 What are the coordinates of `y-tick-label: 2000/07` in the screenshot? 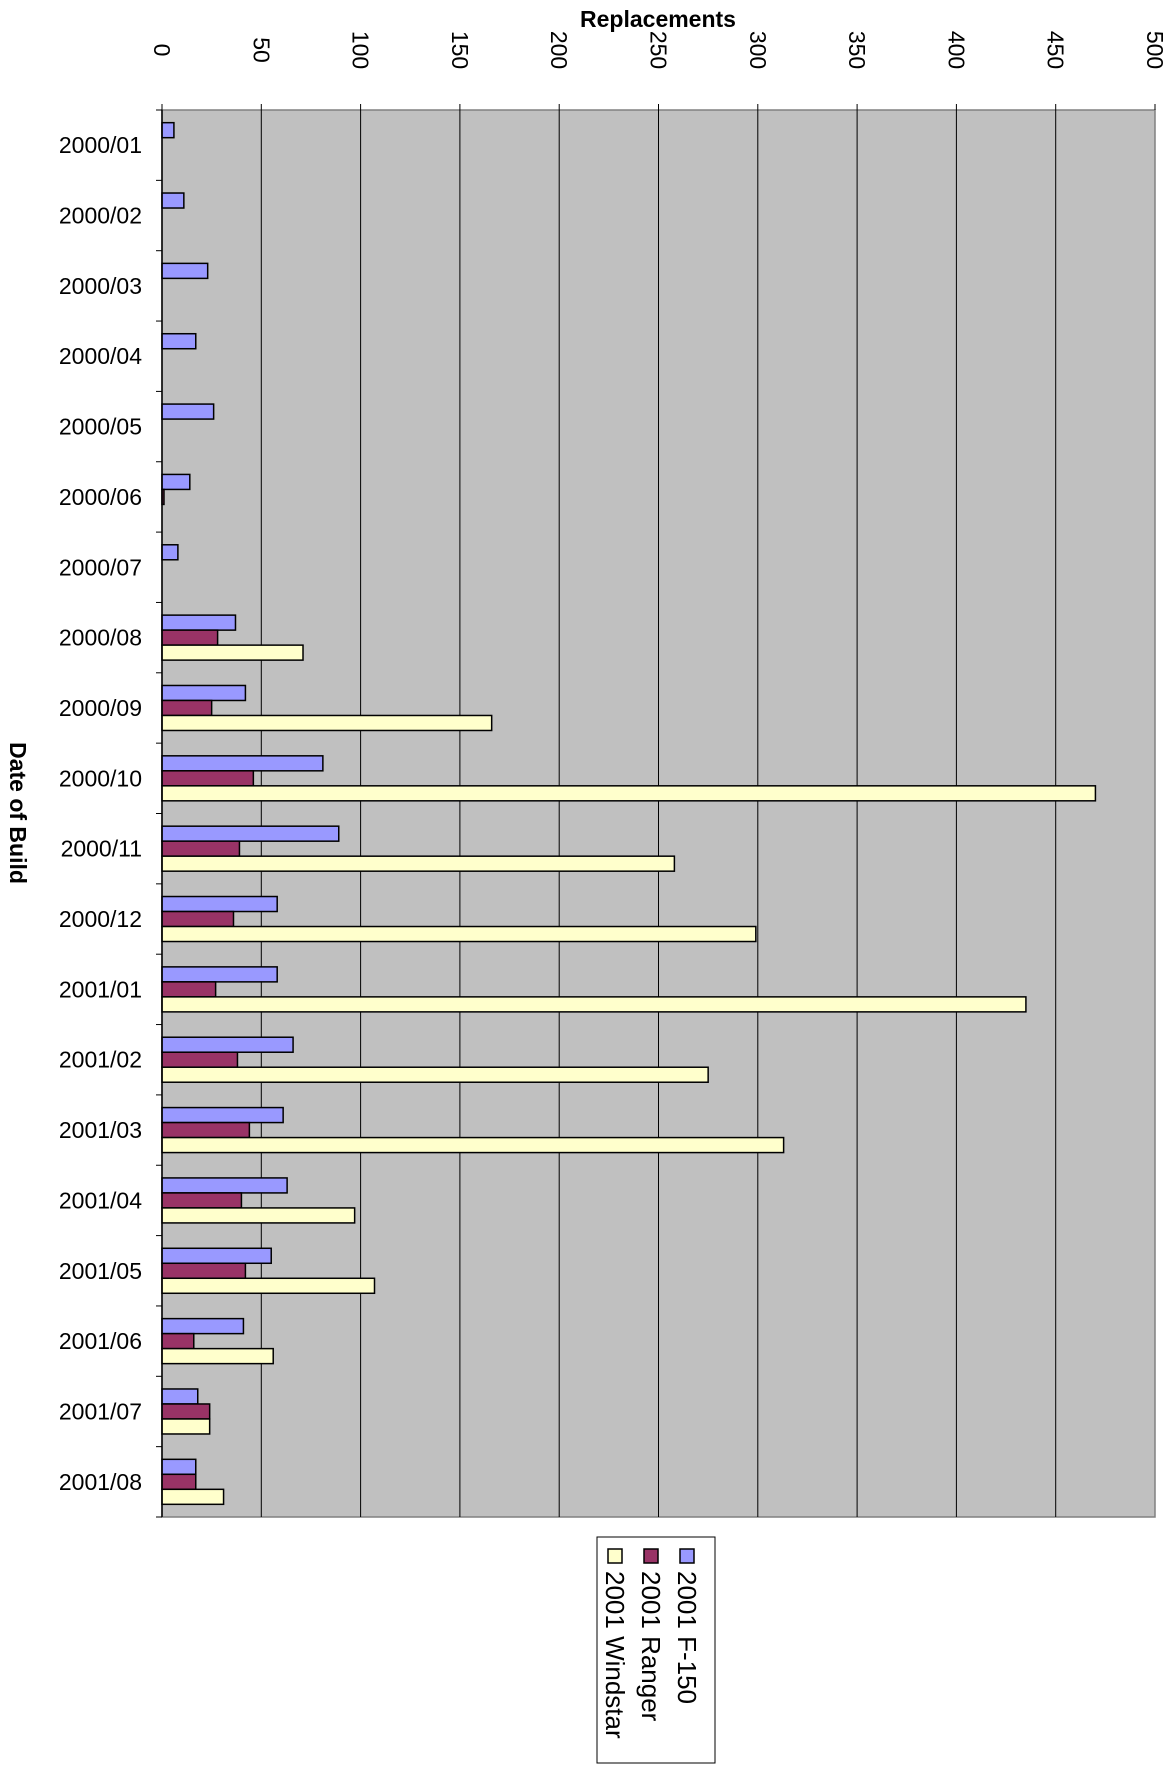 It's located at (100, 567).